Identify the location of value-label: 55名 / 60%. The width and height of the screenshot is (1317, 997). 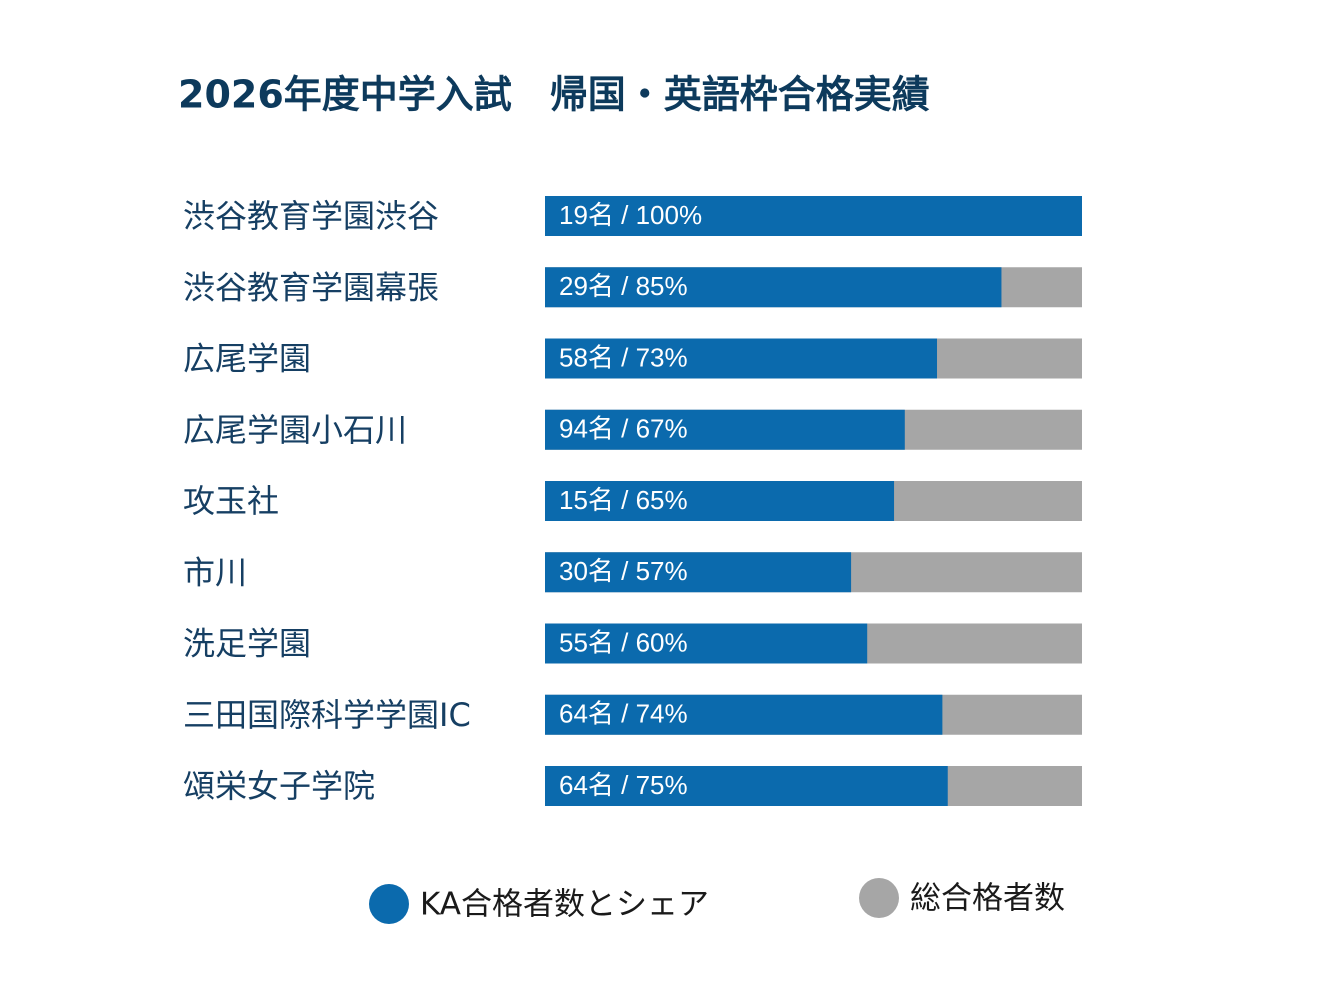
(623, 642).